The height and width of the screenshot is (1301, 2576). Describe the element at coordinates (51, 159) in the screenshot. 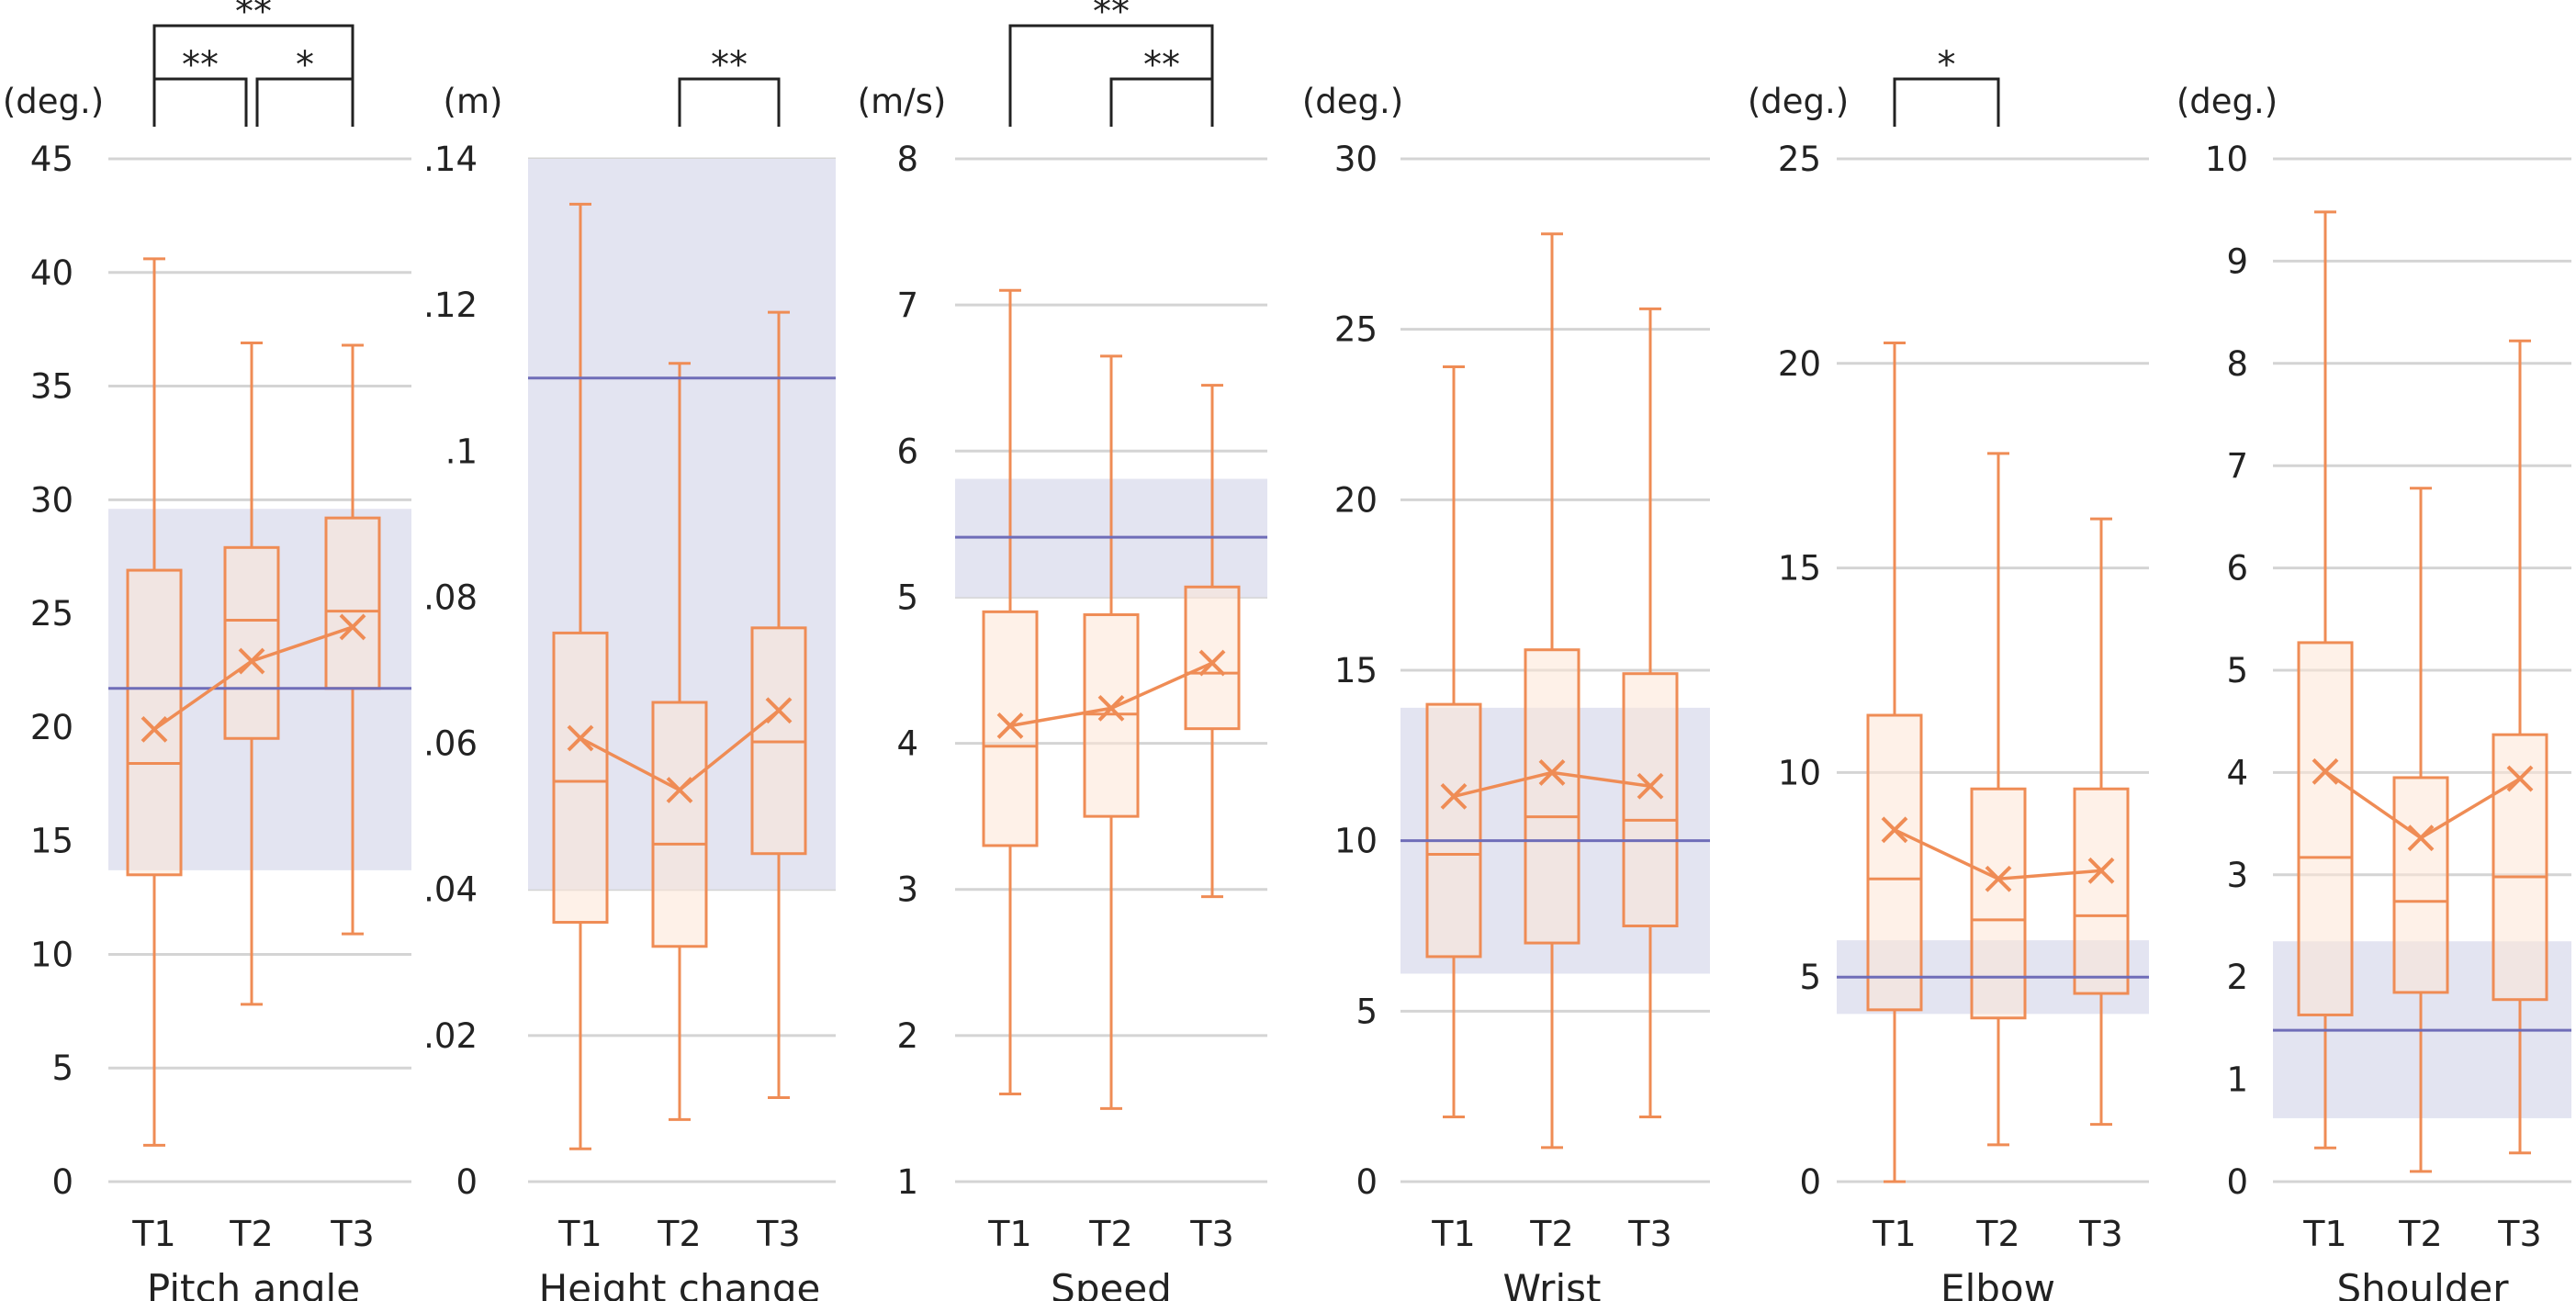

I see `y-tick-label: 45` at that location.